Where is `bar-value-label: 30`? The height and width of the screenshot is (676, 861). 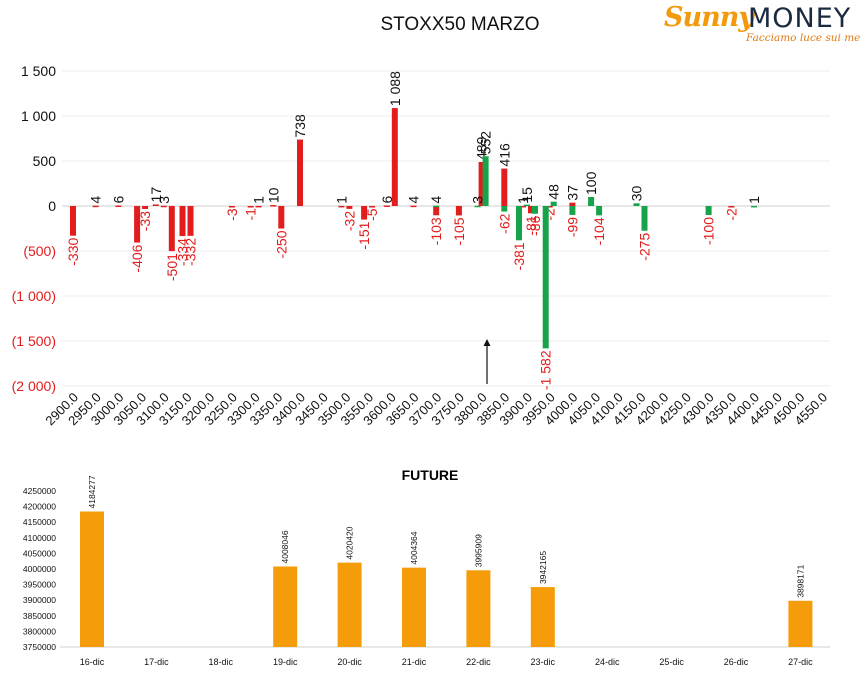
bar-value-label: 30 is located at coordinates (637, 194).